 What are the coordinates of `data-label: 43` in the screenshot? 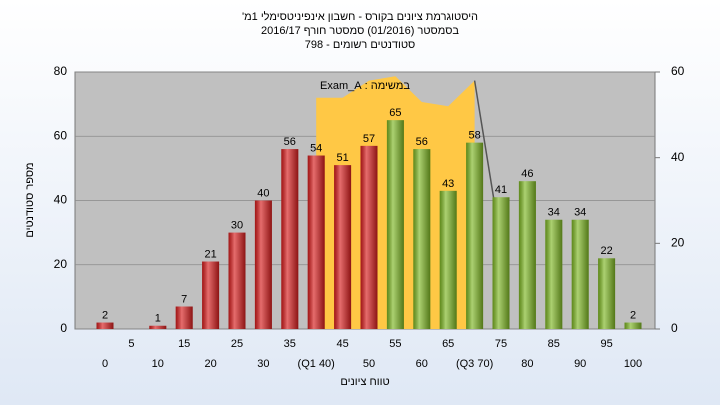 It's located at (448, 184).